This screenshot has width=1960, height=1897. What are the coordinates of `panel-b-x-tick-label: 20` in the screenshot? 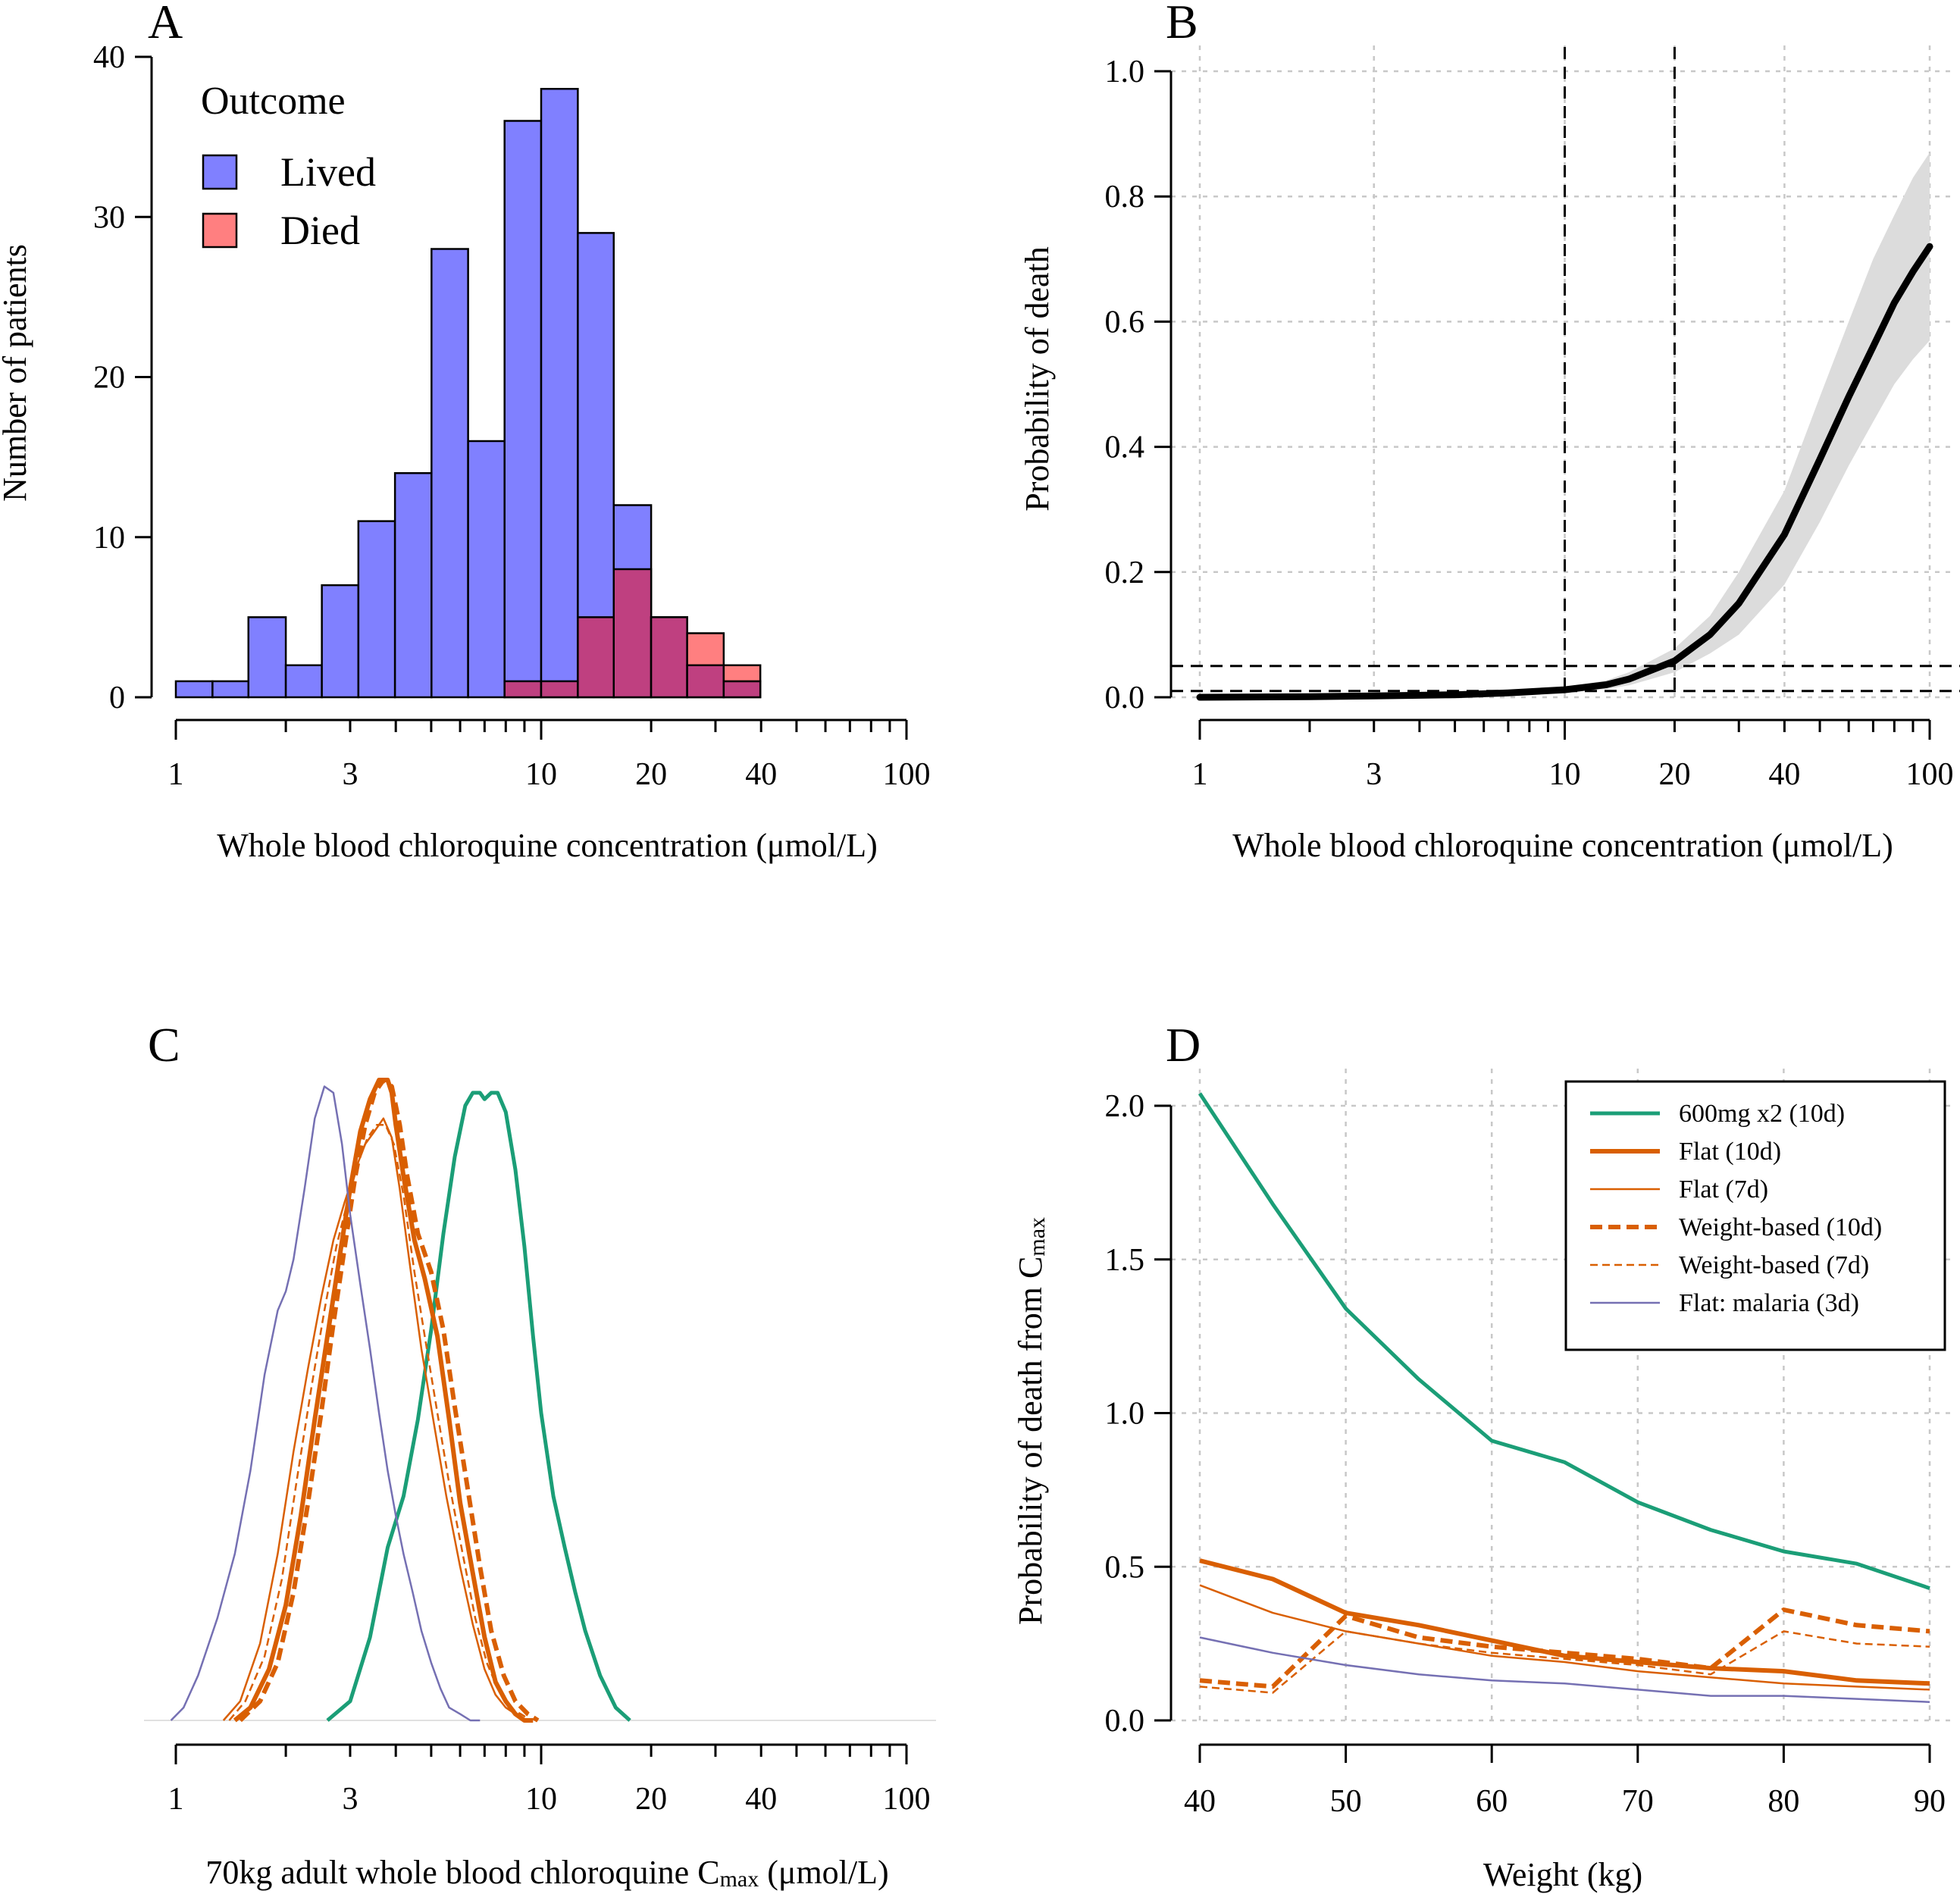 It's located at (1674, 774).